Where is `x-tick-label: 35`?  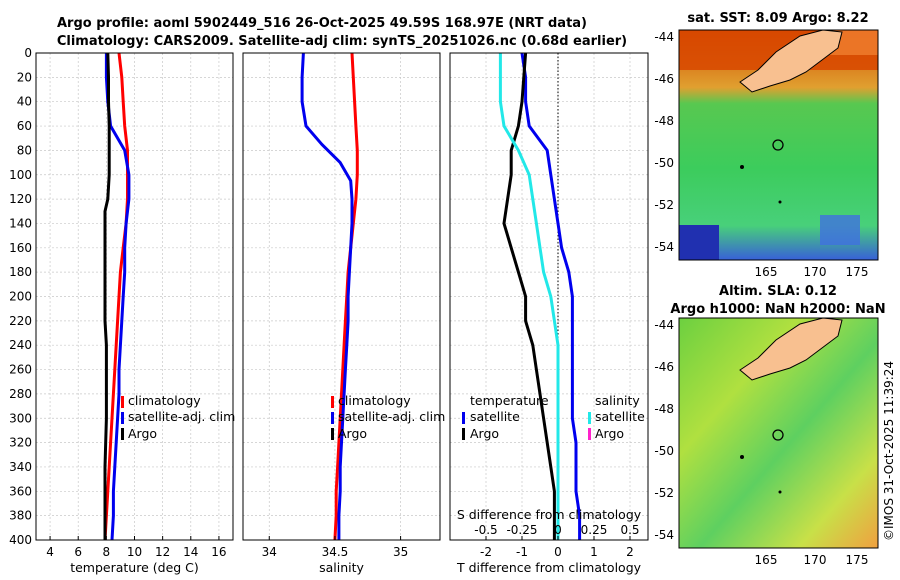 x-tick-label: 35 is located at coordinates (400, 552).